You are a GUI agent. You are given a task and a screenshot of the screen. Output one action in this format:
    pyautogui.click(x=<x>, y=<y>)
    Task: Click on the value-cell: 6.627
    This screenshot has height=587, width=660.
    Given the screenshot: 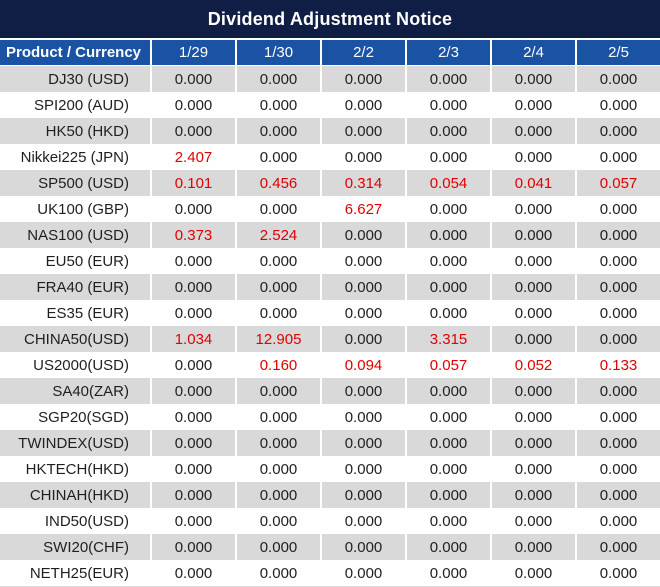 What is the action you would take?
    pyautogui.click(x=362, y=209)
    